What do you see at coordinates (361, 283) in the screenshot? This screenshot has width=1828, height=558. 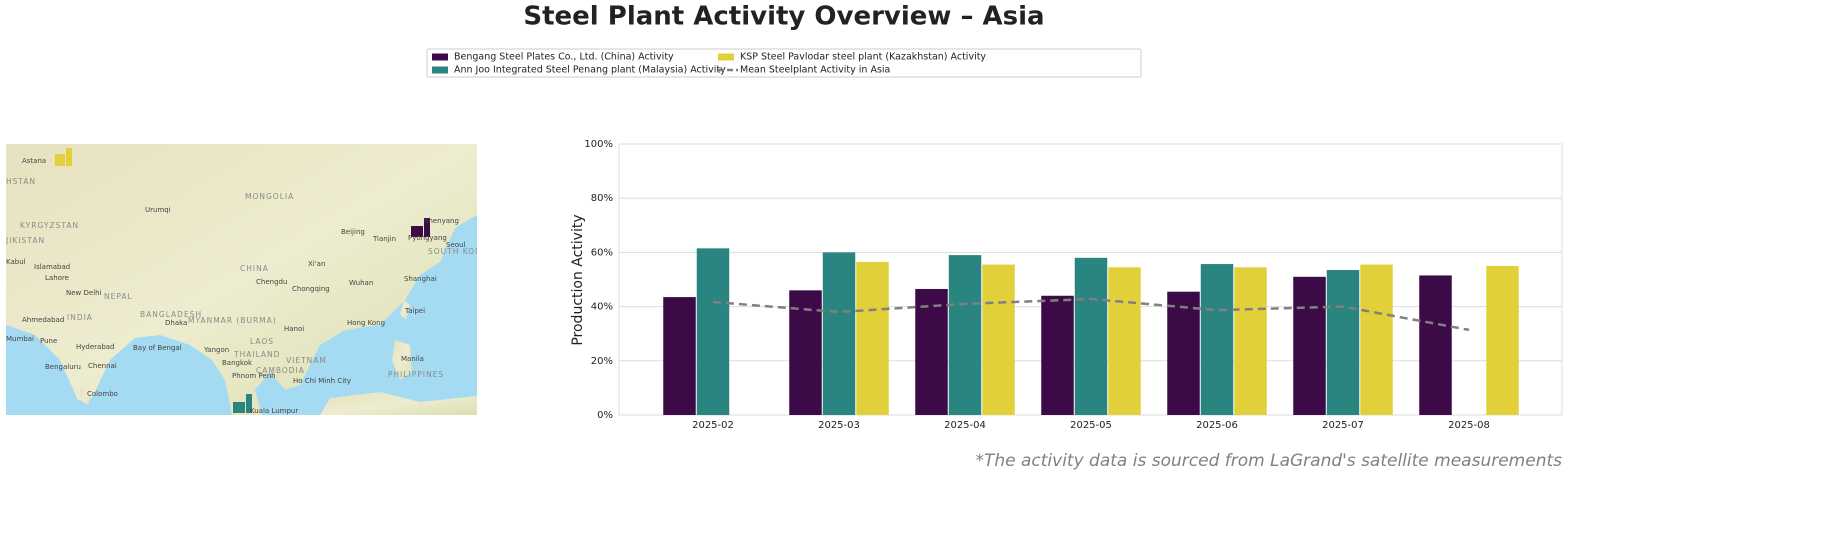 I see `map-label: Wuhan` at bounding box center [361, 283].